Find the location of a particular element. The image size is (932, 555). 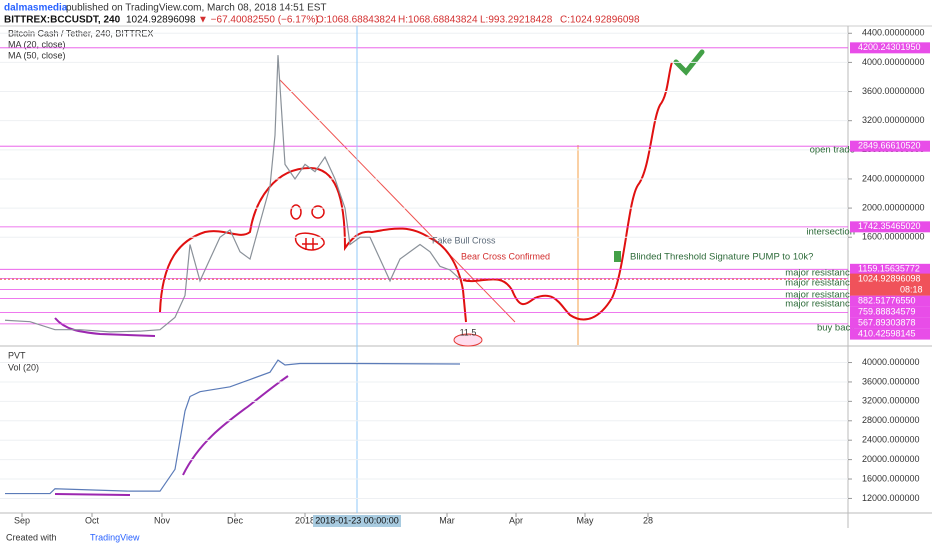

symbol: BITTREX:BCCUSDT, 240 is located at coordinates (62, 20).